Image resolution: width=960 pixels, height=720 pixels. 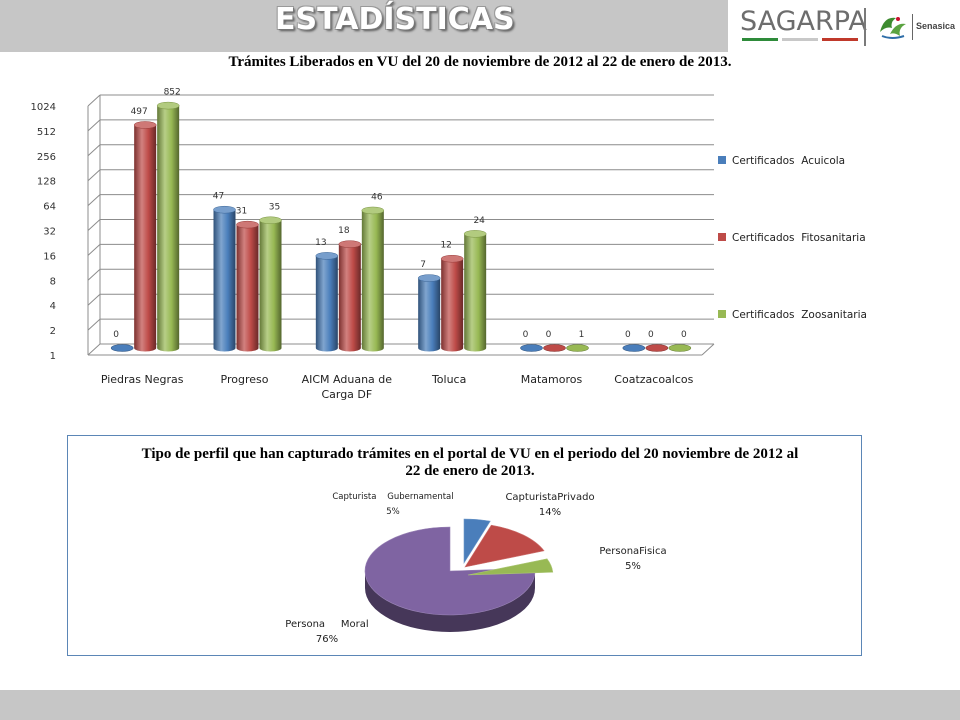 What do you see at coordinates (893, 28) in the screenshot?
I see `senasica-bird-icon` at bounding box center [893, 28].